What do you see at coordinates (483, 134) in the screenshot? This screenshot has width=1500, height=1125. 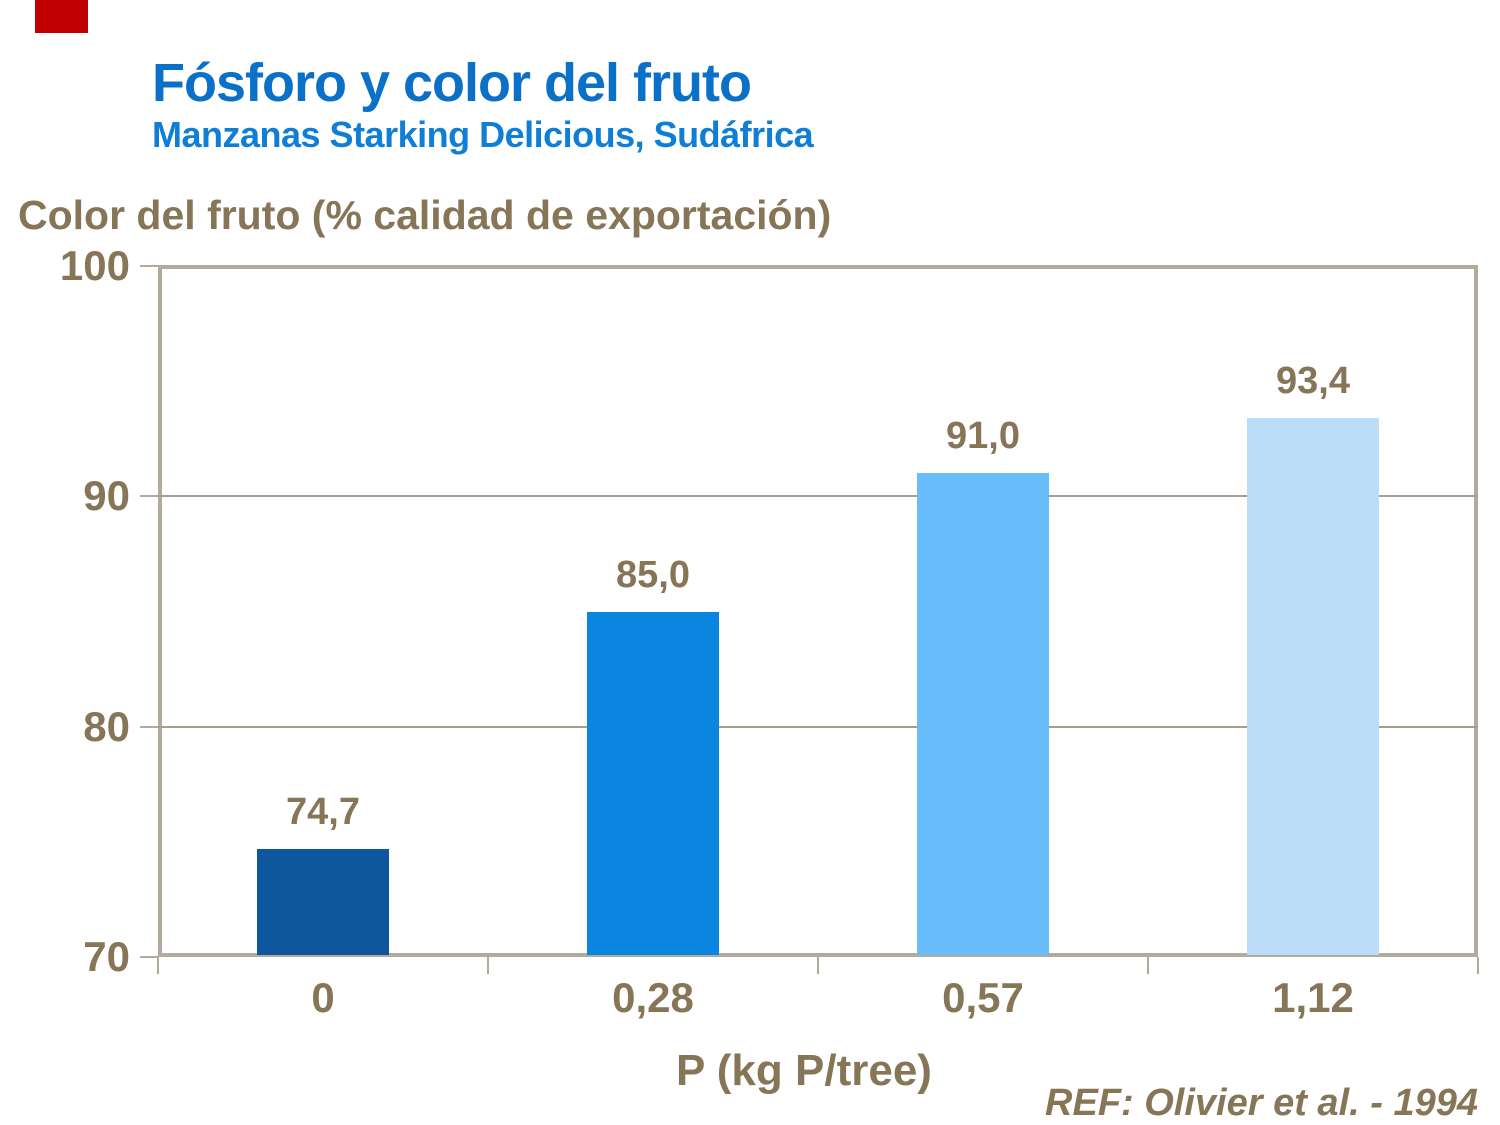 I see `chart-subtitle: Manzanas Starking Delicious, Sudáfrica` at bounding box center [483, 134].